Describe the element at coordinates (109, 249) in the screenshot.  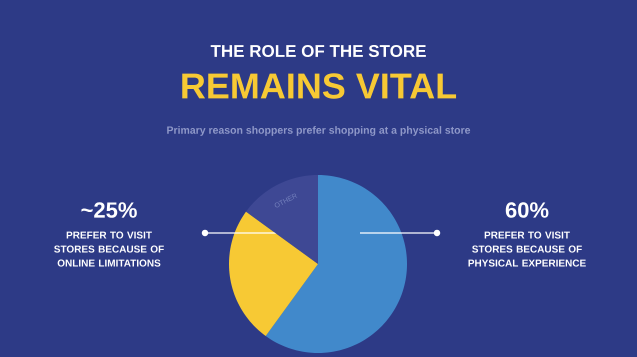
I see `slice-label: PREFER TO VISIT STORES BECAUSE OF ONLINE LIMITATIONS` at that location.